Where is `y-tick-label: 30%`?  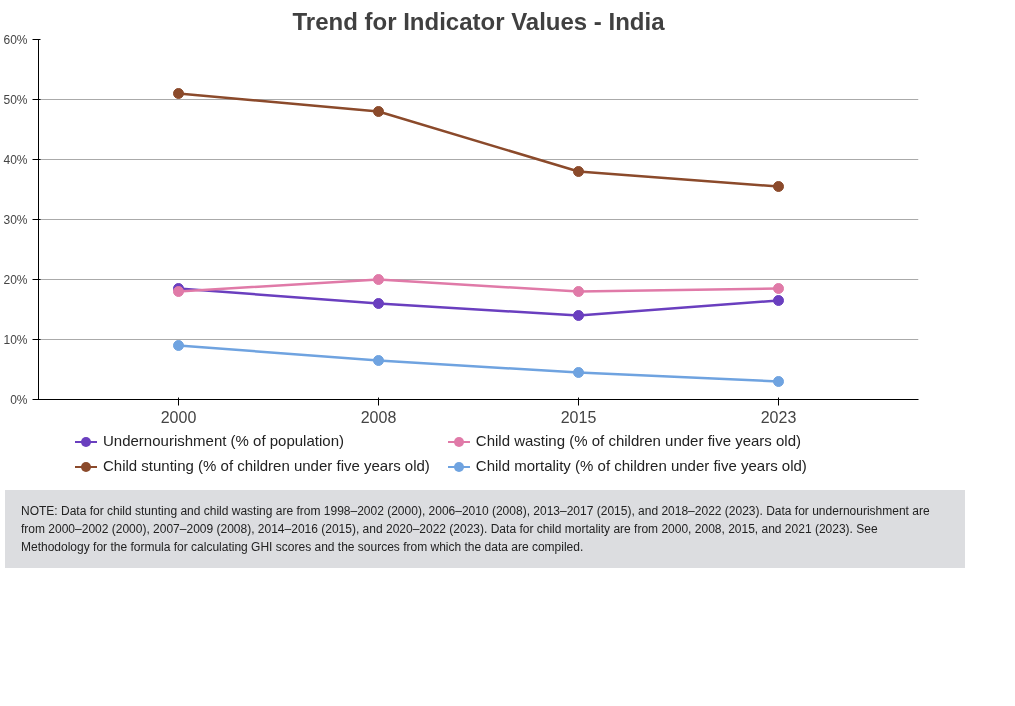 y-tick-label: 30% is located at coordinates (15, 219).